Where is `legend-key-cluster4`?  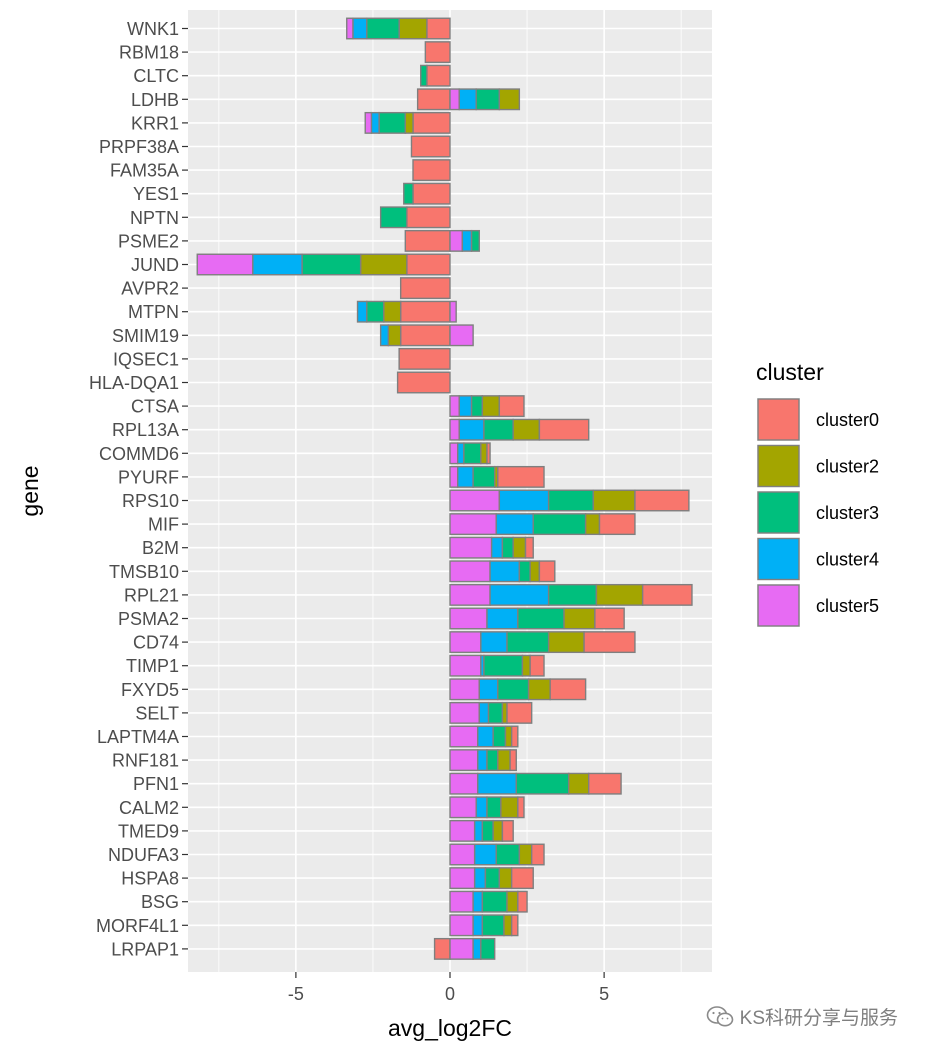
legend-key-cluster4 is located at coordinates (778, 559).